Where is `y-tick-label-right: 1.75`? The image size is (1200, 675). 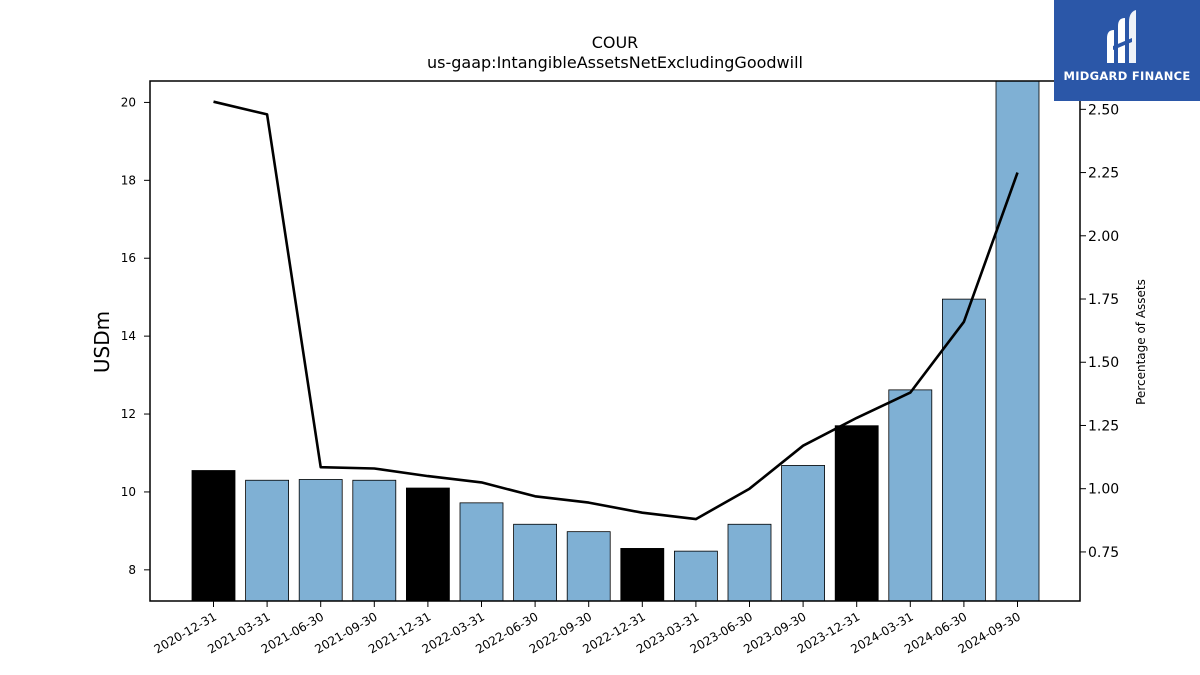
y-tick-label-right: 1.75 is located at coordinates (1103, 300).